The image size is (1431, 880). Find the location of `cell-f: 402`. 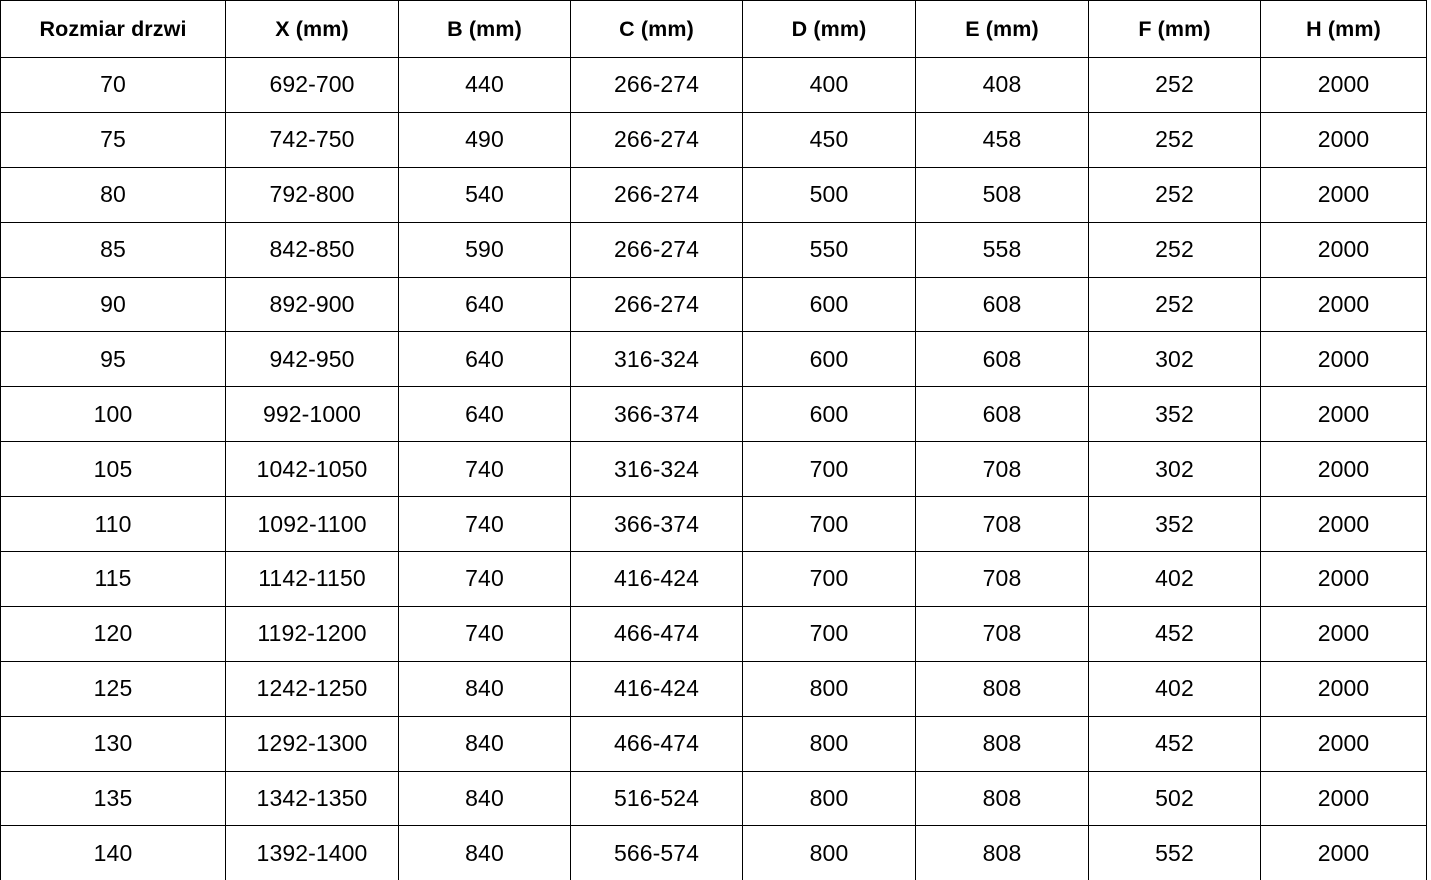

cell-f: 402 is located at coordinates (1175, 579).